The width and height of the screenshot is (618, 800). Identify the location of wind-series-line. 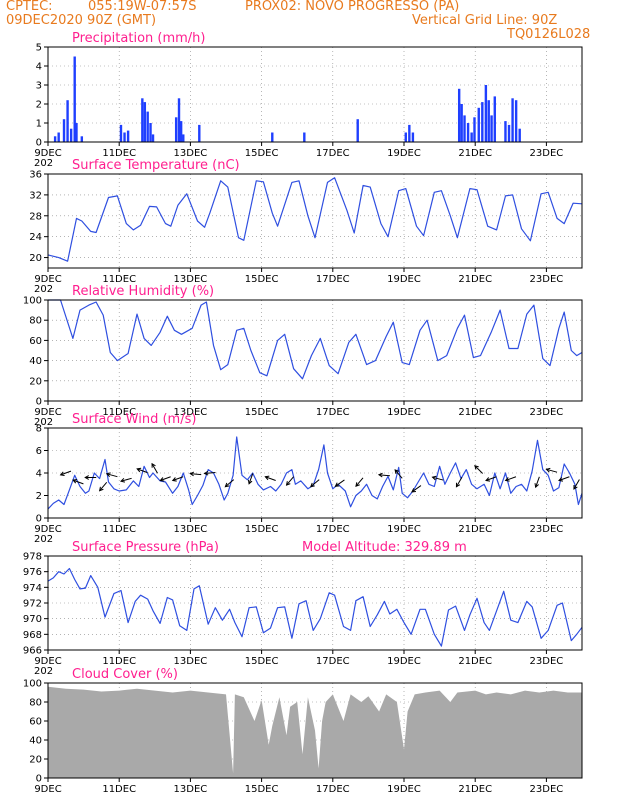
(315, 473).